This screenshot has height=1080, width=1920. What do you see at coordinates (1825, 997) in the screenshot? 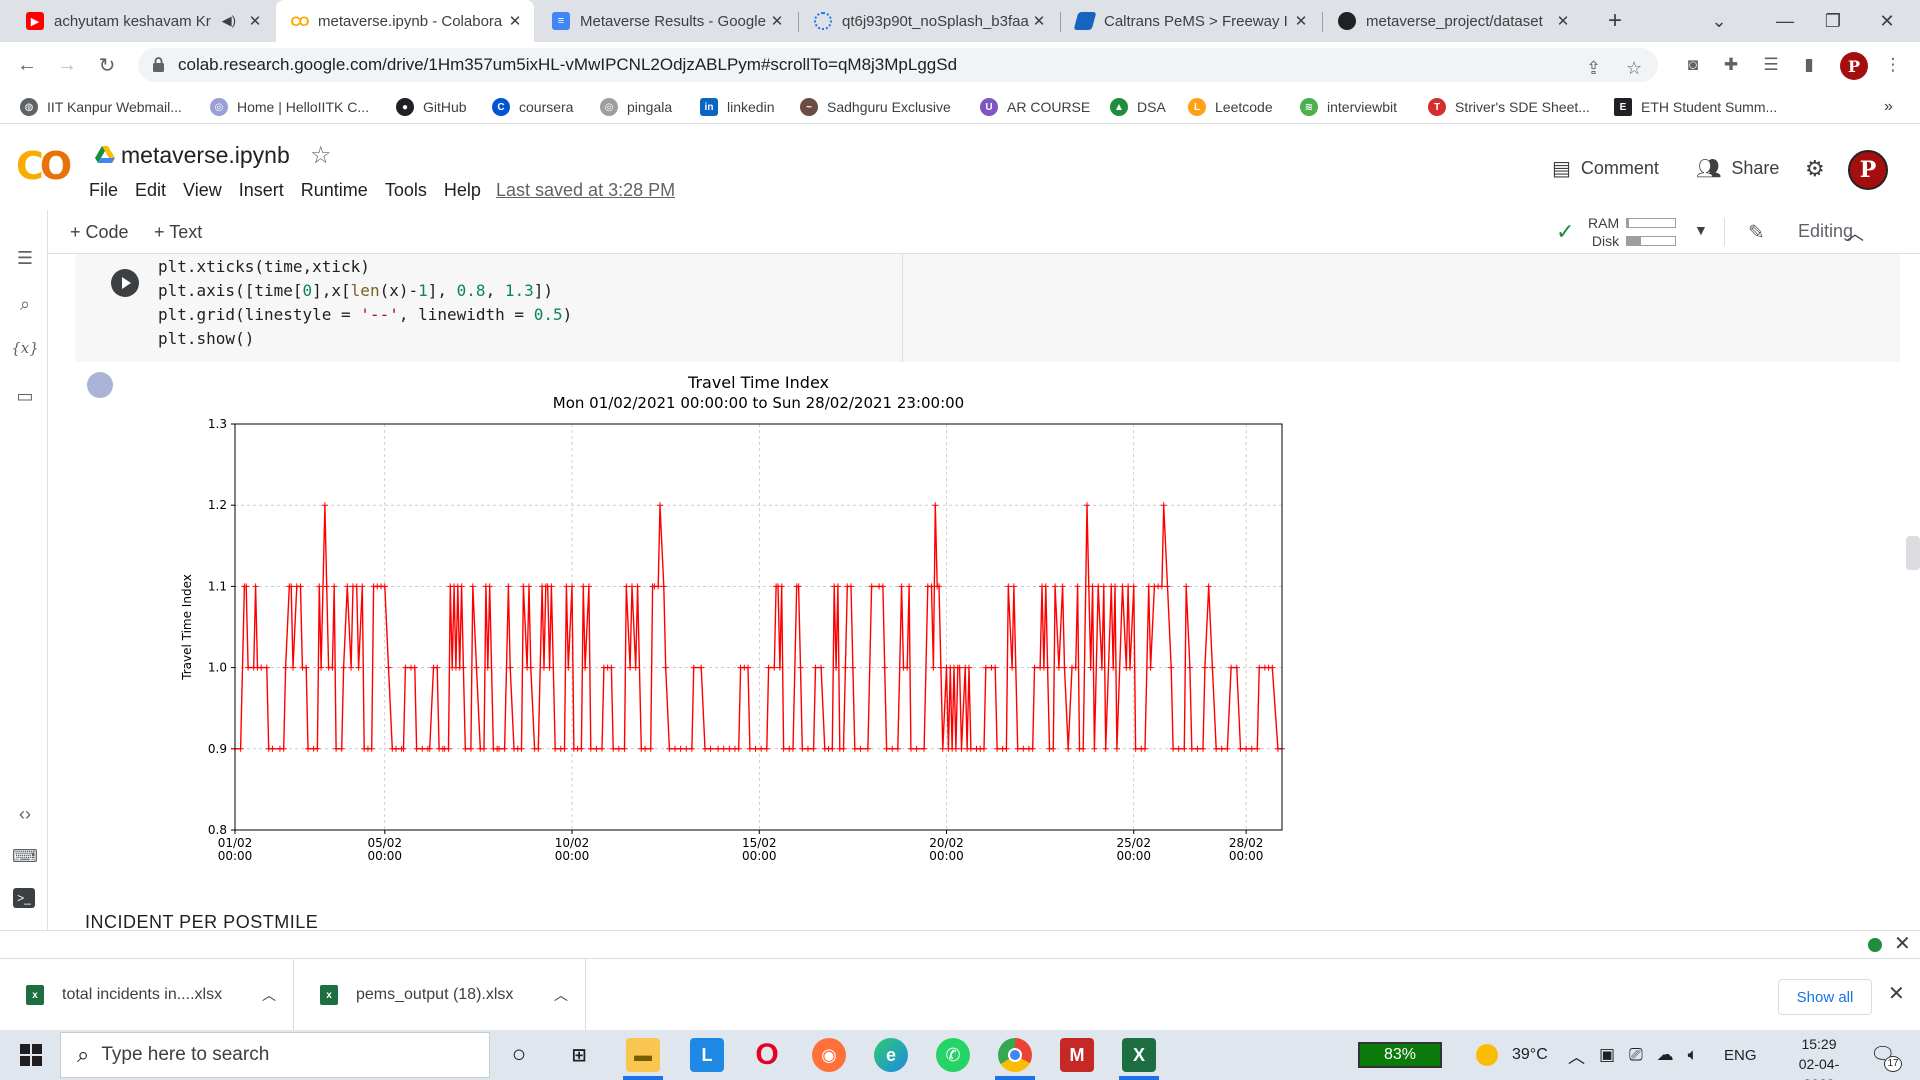
I see `show-all-button: Show all` at bounding box center [1825, 997].